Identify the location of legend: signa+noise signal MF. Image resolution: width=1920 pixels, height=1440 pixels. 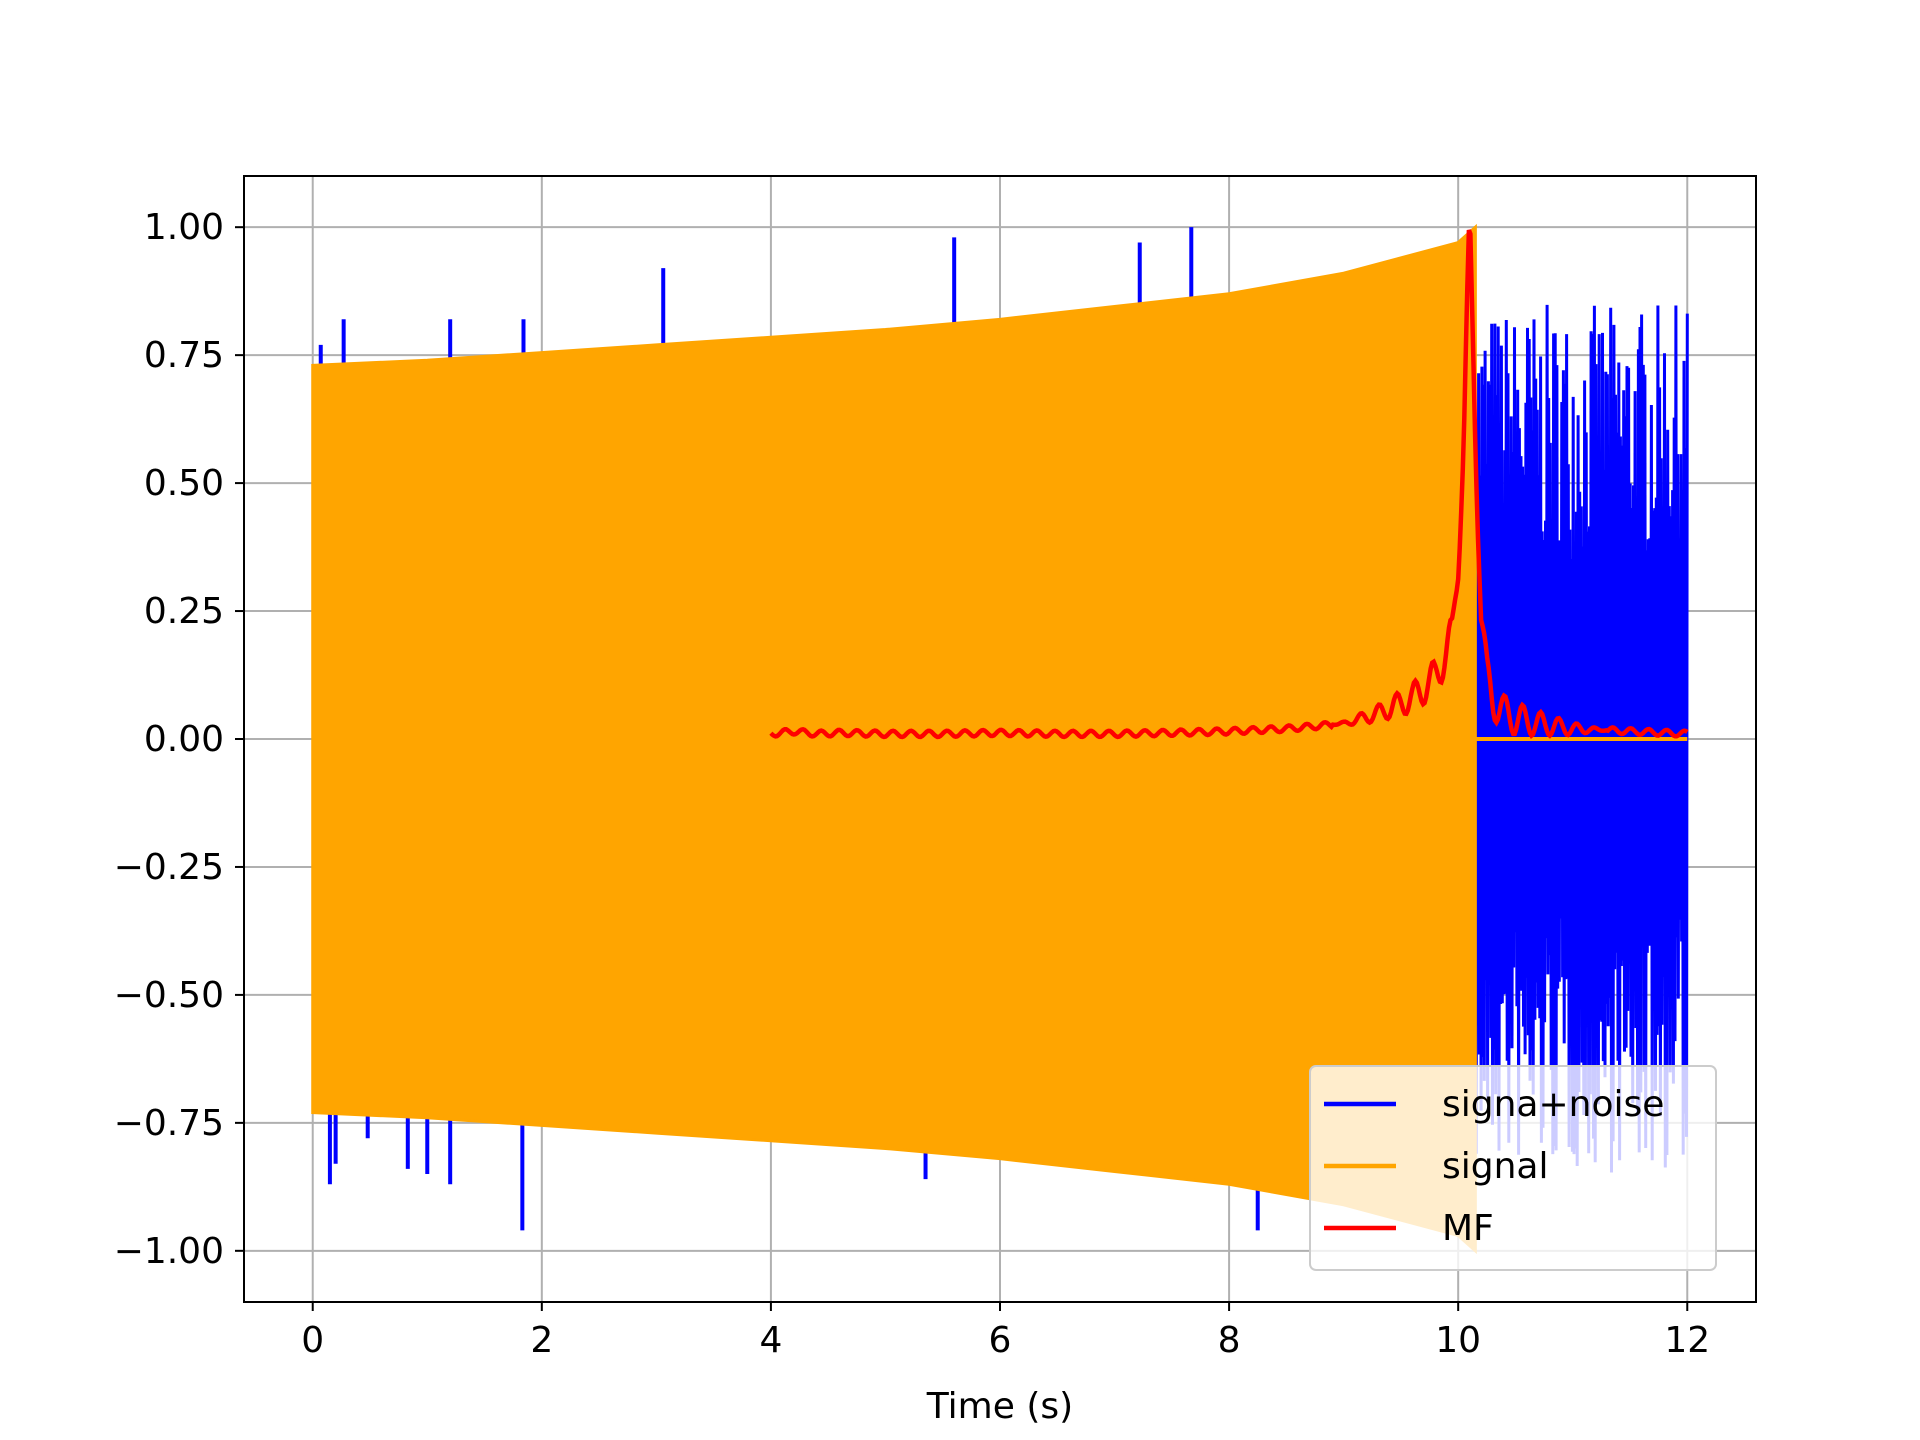
(1513, 1168).